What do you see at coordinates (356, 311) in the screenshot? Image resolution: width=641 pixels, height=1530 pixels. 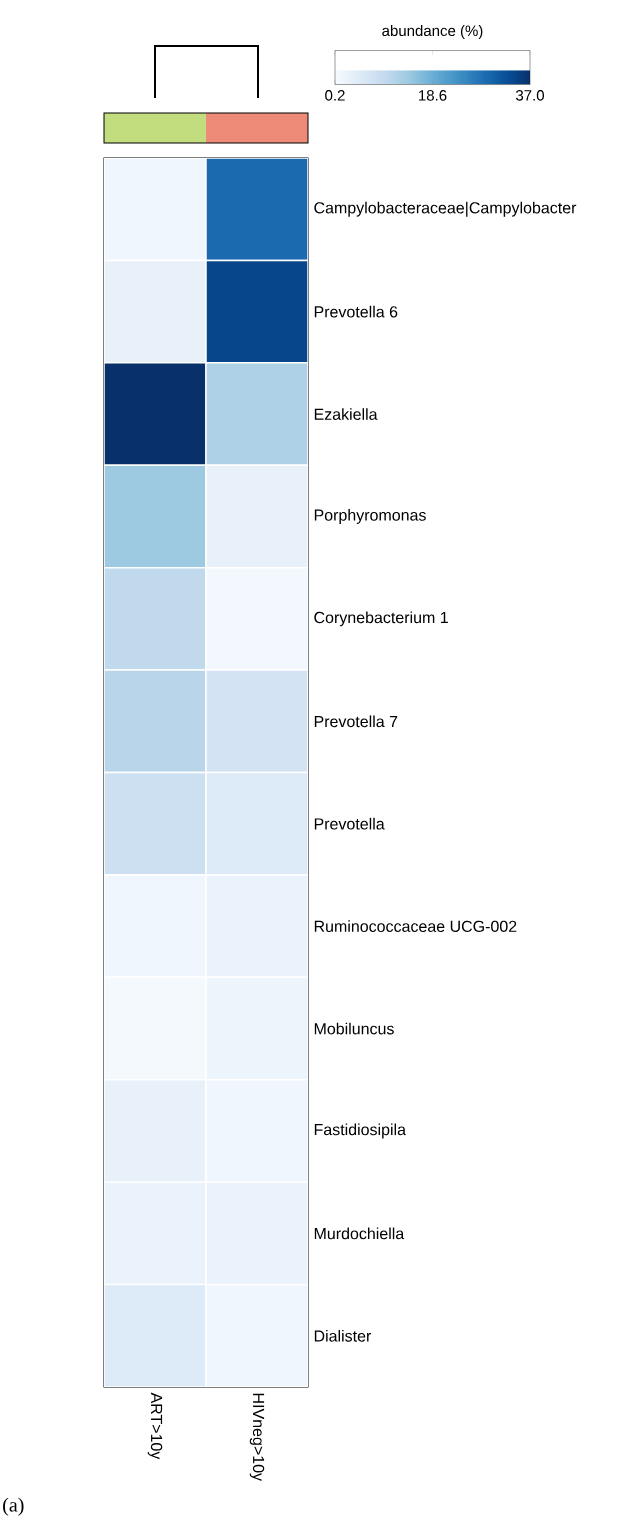 I see `y-tick-label: Prevotella 6` at bounding box center [356, 311].